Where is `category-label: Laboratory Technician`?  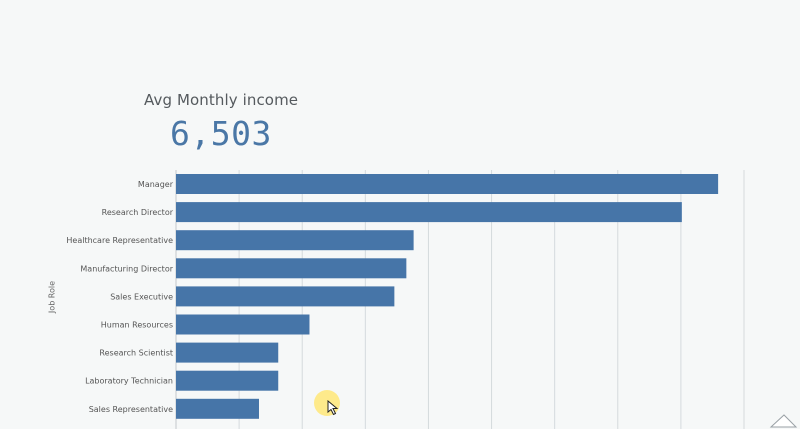 category-label: Laboratory Technician is located at coordinates (129, 381).